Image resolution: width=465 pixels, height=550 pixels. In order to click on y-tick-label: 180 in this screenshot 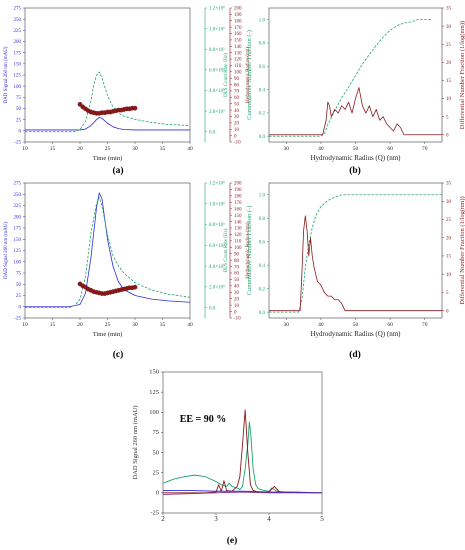, I will do `click(238, 21)`.